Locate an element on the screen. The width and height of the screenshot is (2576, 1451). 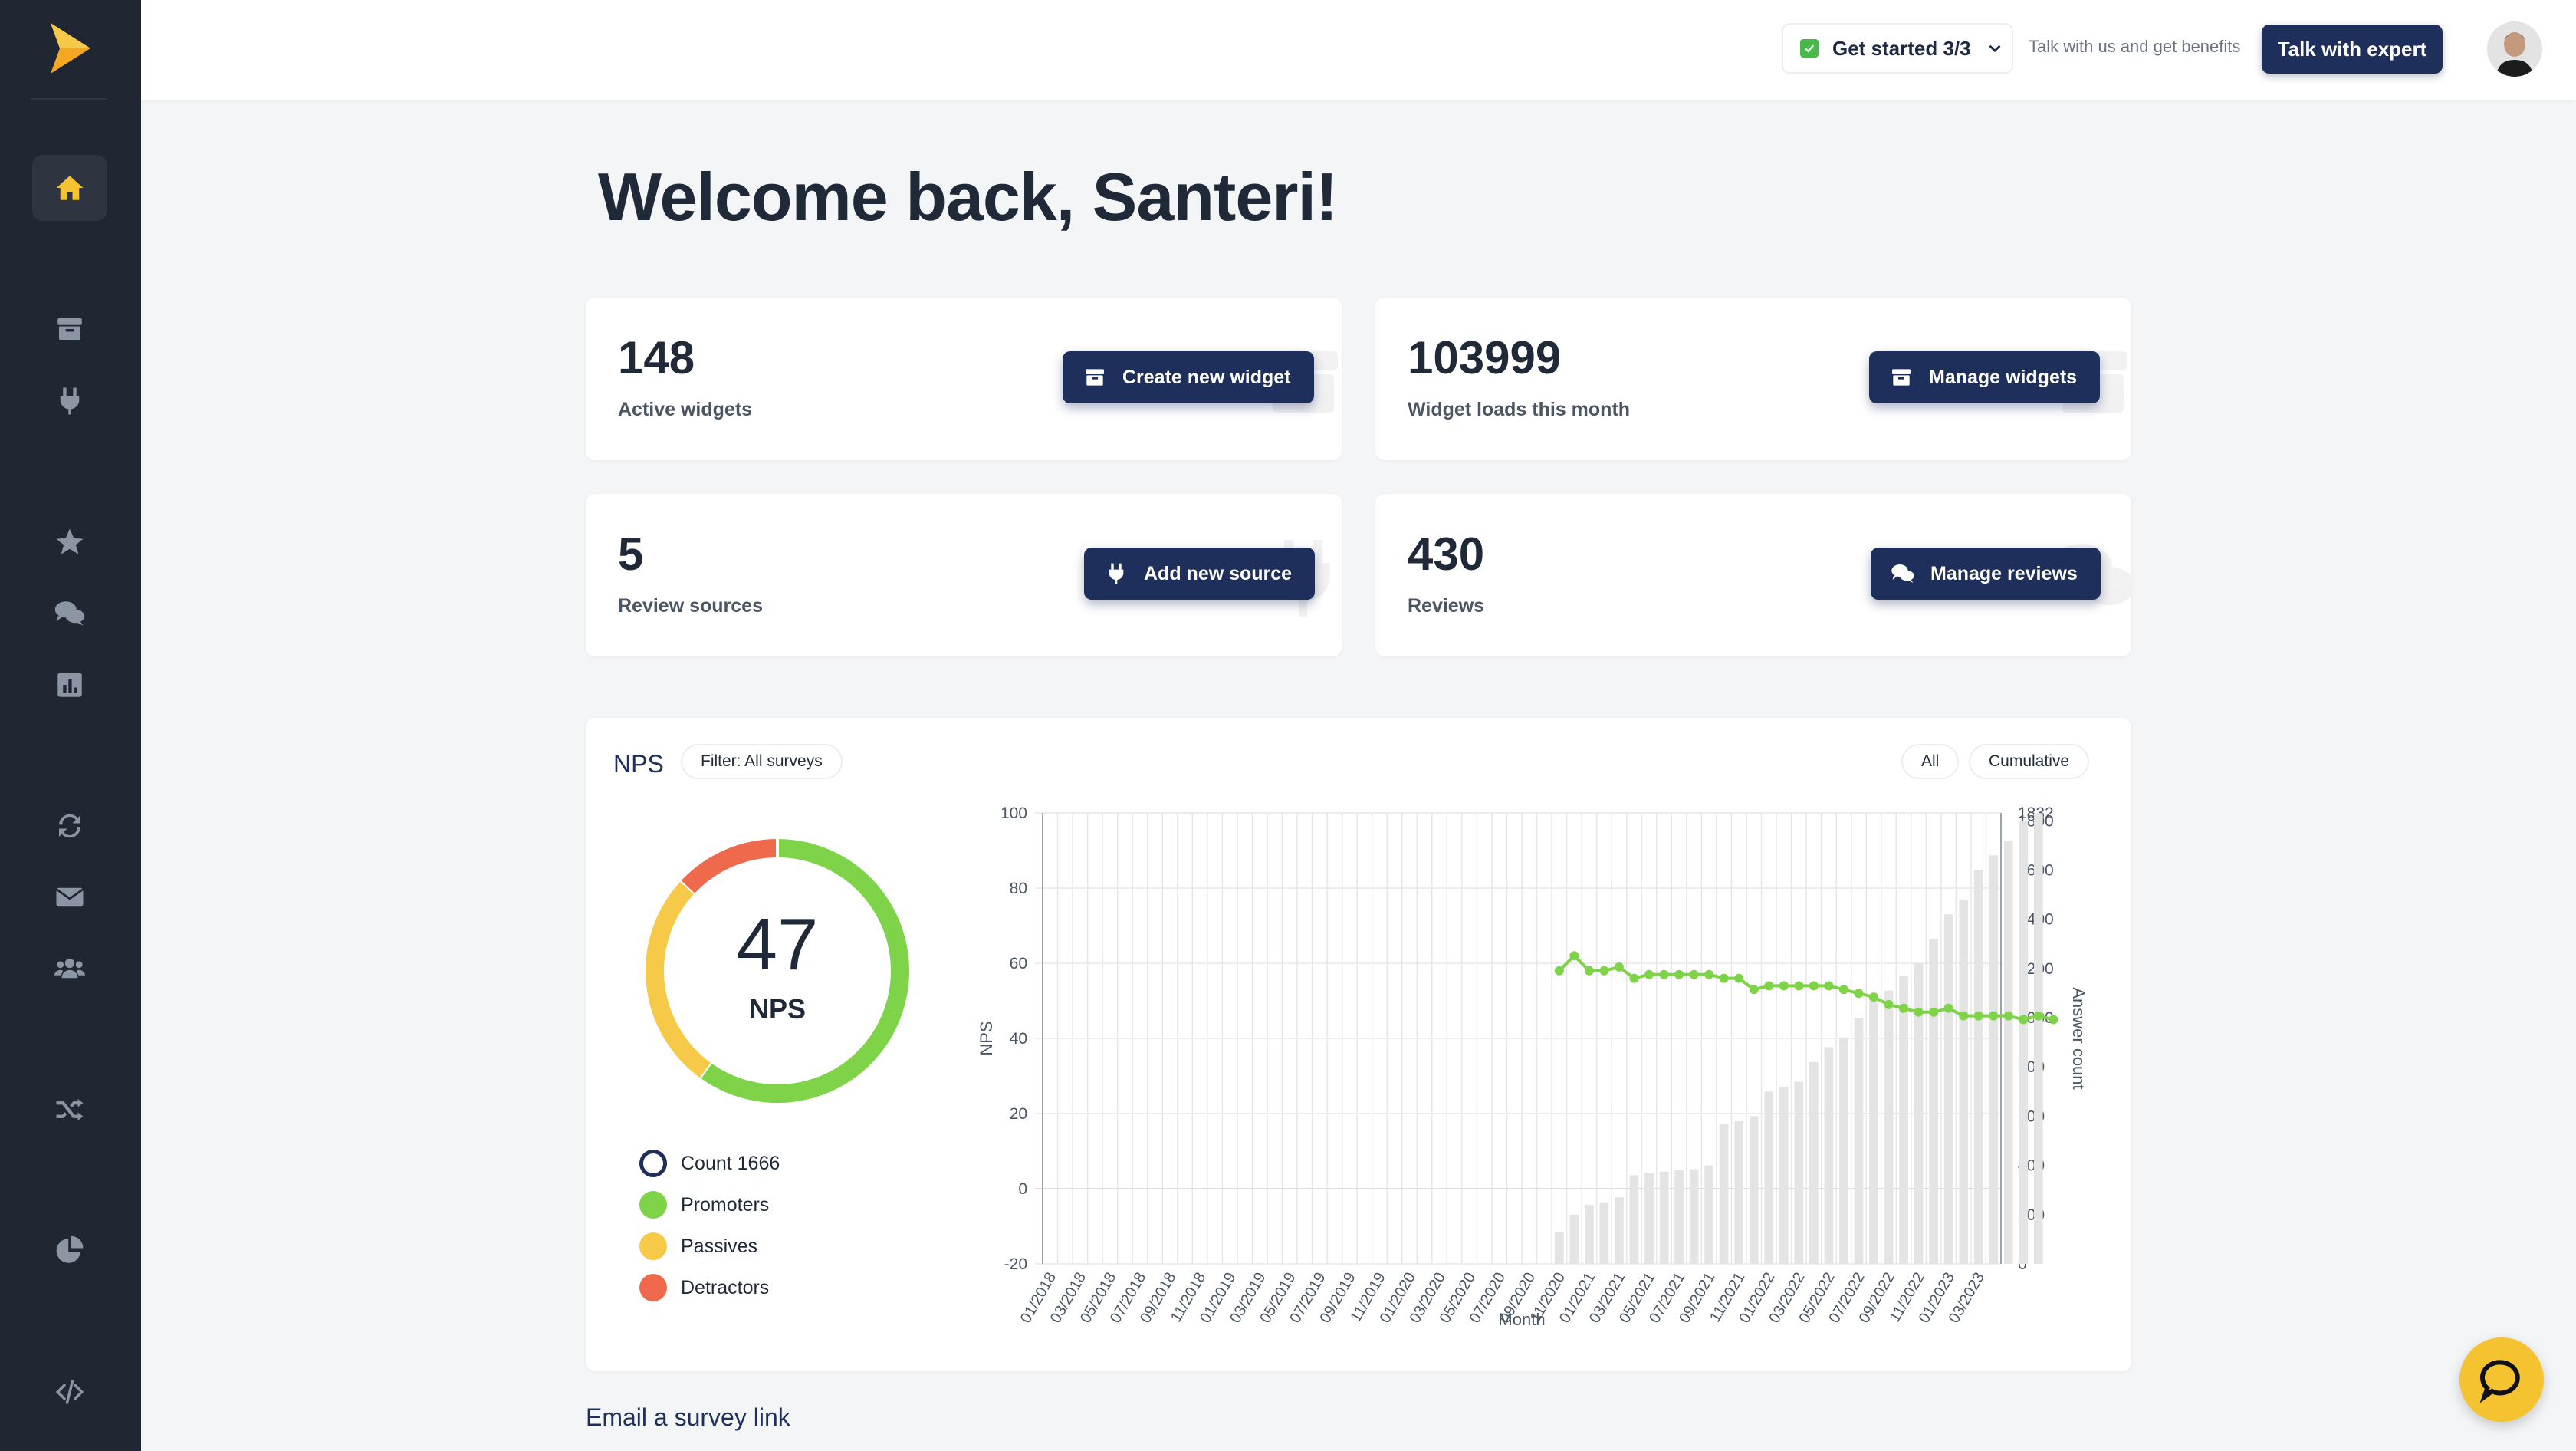
sync-icon is located at coordinates (70, 826).